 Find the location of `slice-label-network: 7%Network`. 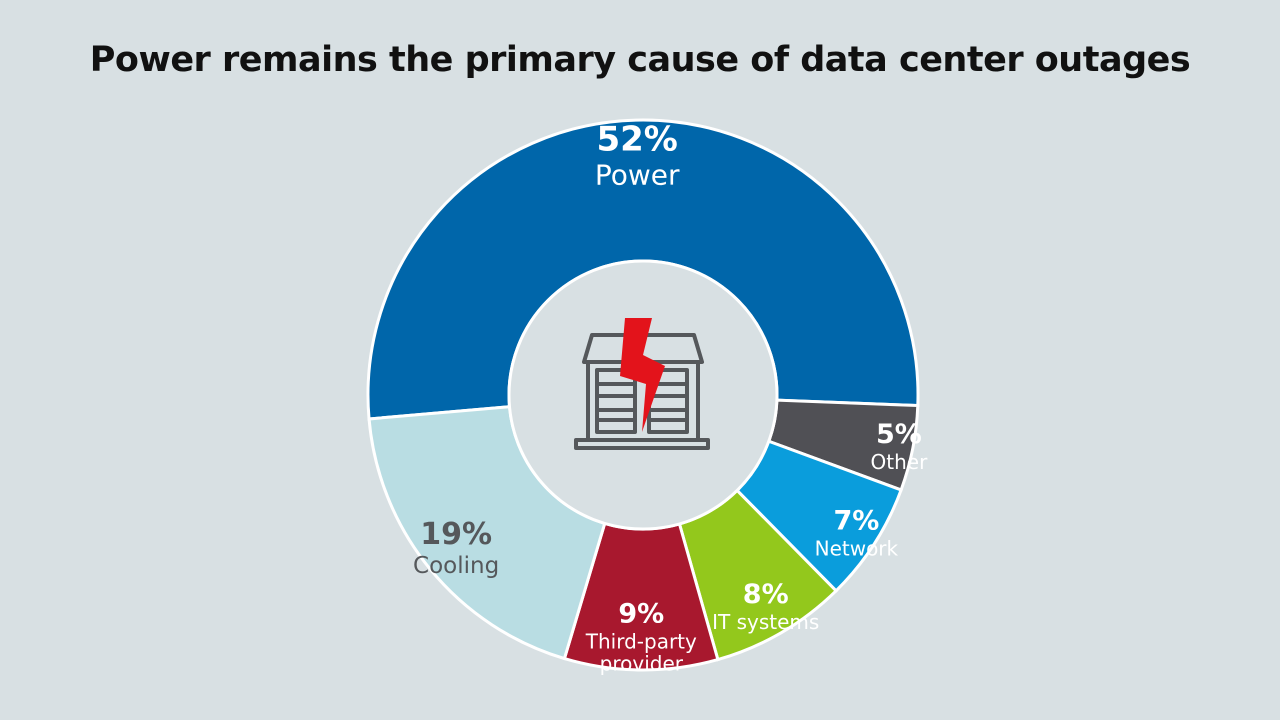

slice-label-network: 7%Network is located at coordinates (857, 533).